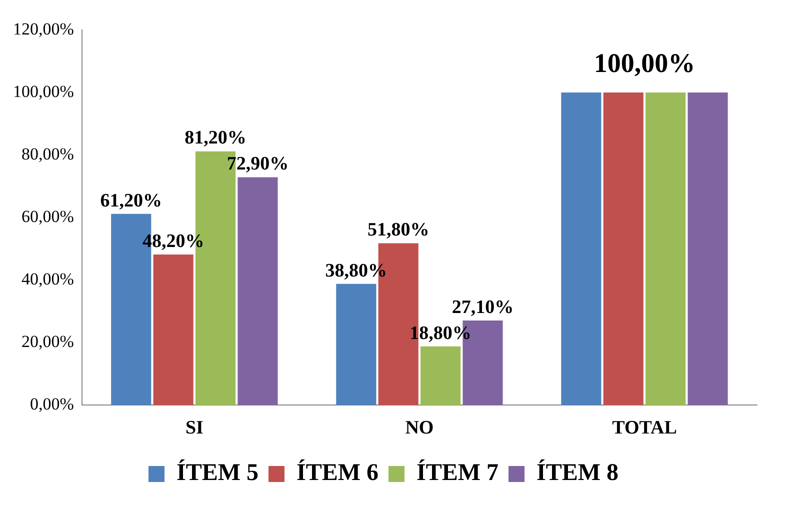 This screenshot has width=787, height=506. I want to click on x-tick-label: TOTAL, so click(644, 428).